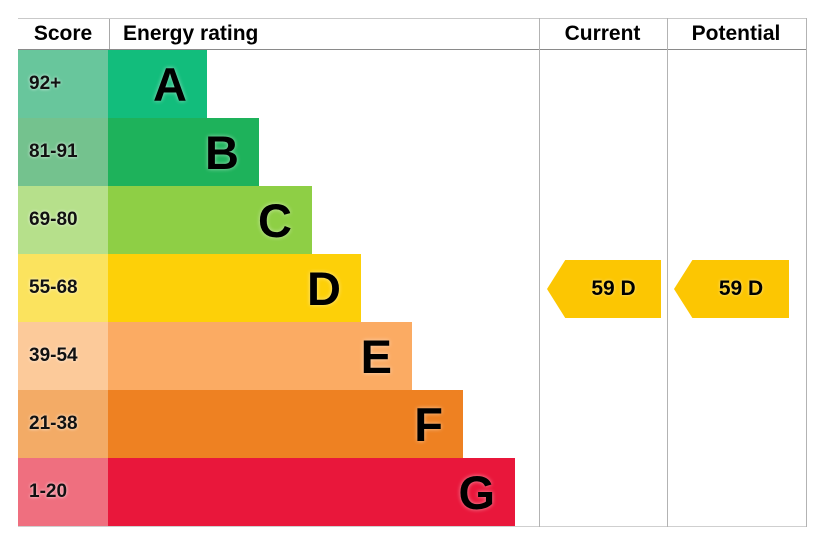  Describe the element at coordinates (63, 33) in the screenshot. I see `score-column-header: Score` at that location.